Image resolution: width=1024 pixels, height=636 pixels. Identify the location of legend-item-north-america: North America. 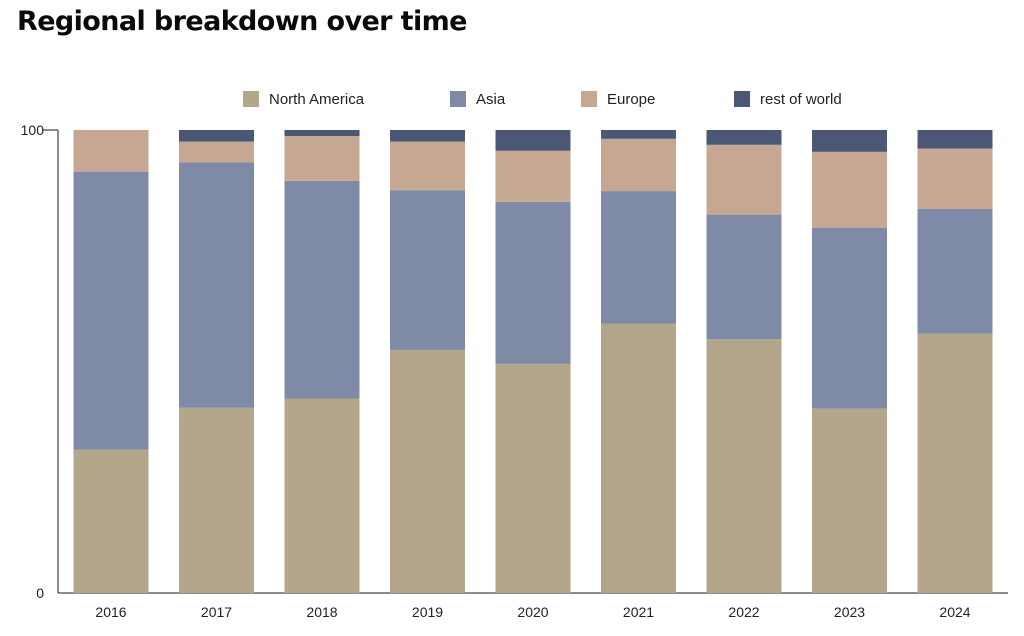
(303, 99).